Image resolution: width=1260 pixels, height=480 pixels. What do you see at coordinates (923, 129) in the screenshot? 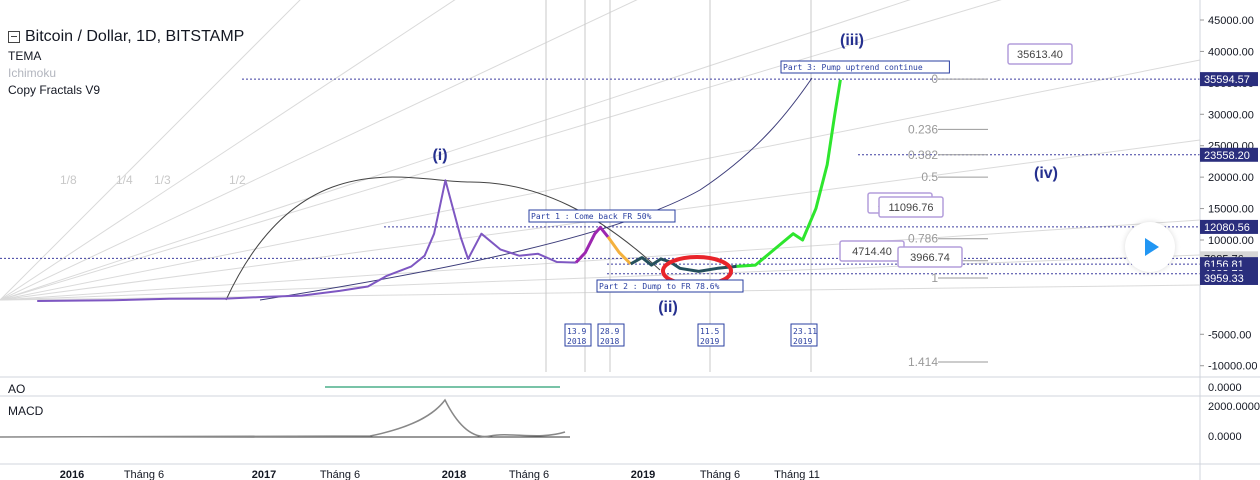
I see `fib-level-label: 0.236` at bounding box center [923, 129].